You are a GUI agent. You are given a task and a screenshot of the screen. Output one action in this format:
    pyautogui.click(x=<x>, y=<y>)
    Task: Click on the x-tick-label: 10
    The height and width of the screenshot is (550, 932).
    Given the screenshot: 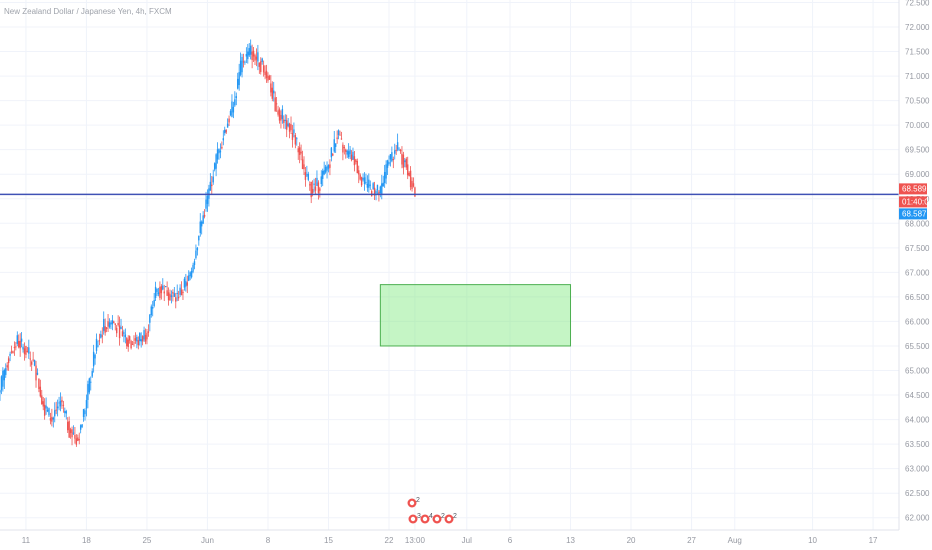 What is the action you would take?
    pyautogui.click(x=812, y=540)
    